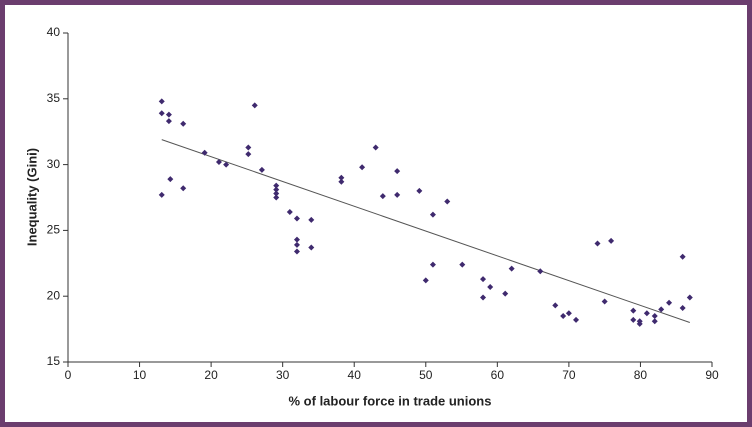  I want to click on y-tick-label: 15, so click(54, 361).